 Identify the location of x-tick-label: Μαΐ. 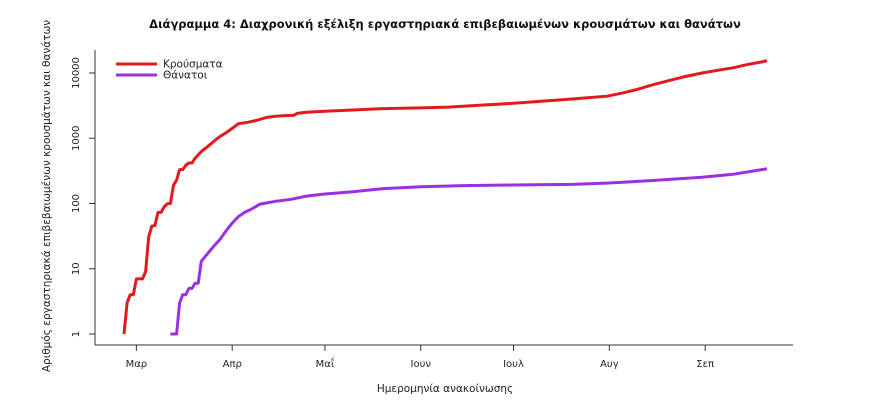
(325, 363).